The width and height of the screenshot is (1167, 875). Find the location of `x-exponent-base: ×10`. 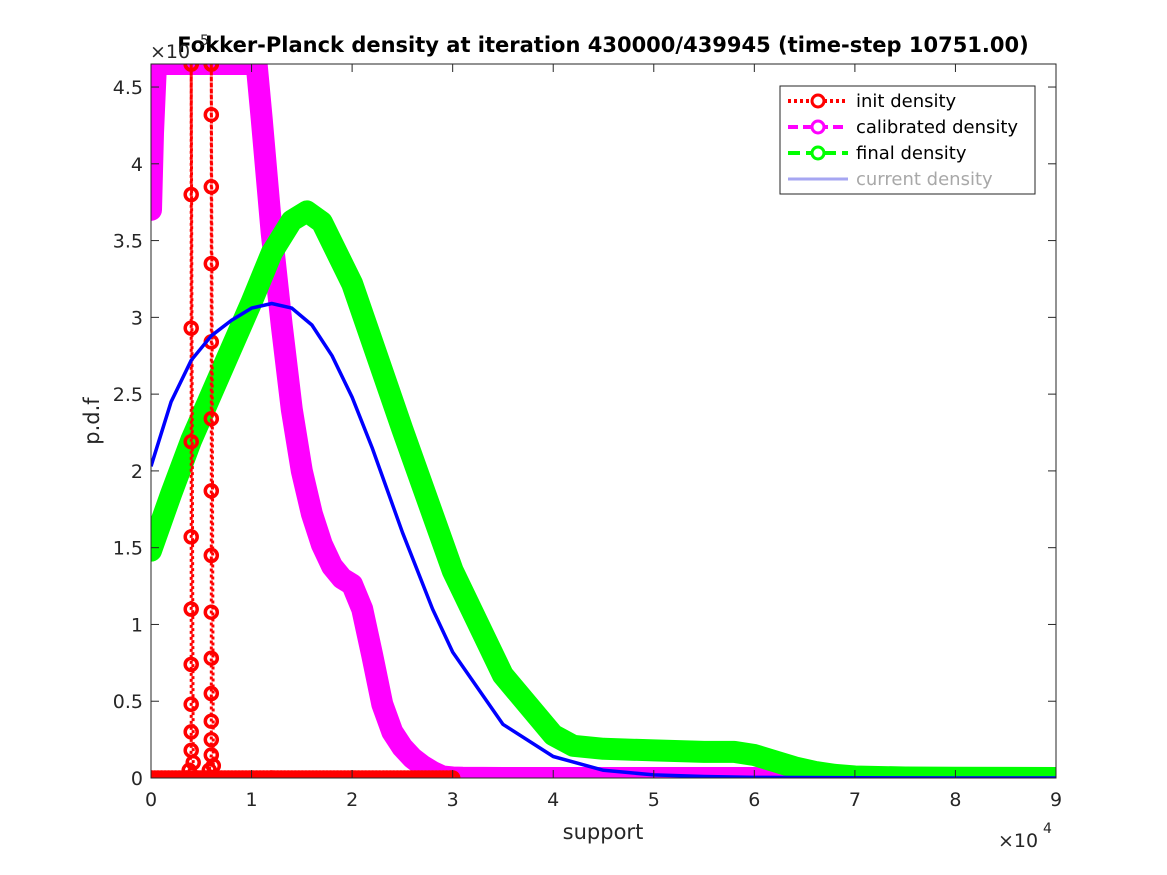

x-exponent-base: ×10 is located at coordinates (1018, 841).